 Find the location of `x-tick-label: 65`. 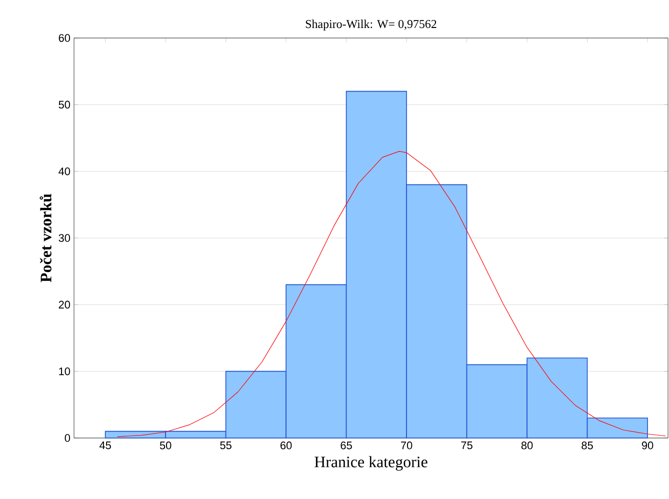

x-tick-label: 65 is located at coordinates (346, 446).